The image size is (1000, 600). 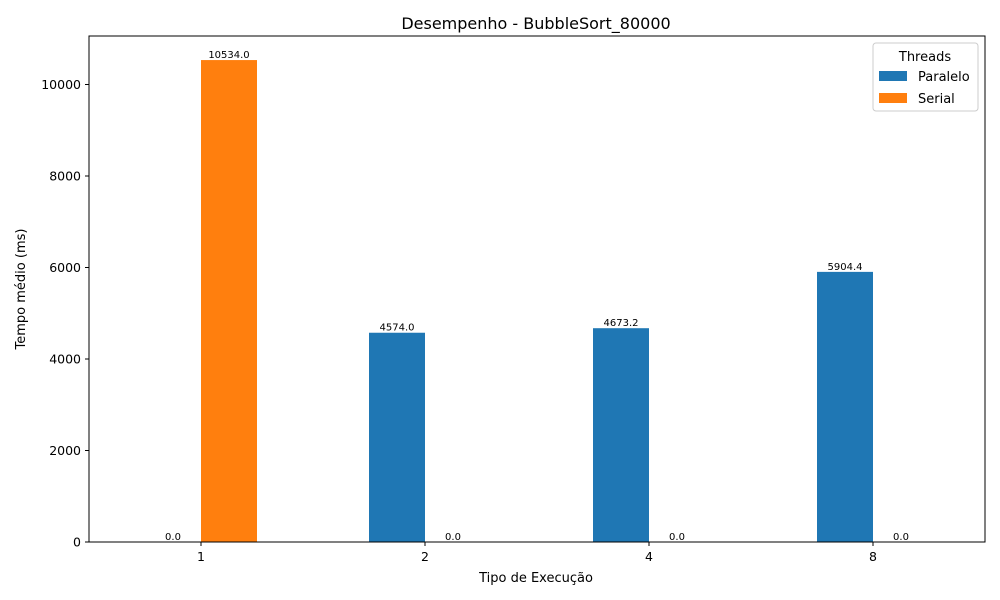 What do you see at coordinates (936, 99) in the screenshot?
I see `legend-label-serial: Serial` at bounding box center [936, 99].